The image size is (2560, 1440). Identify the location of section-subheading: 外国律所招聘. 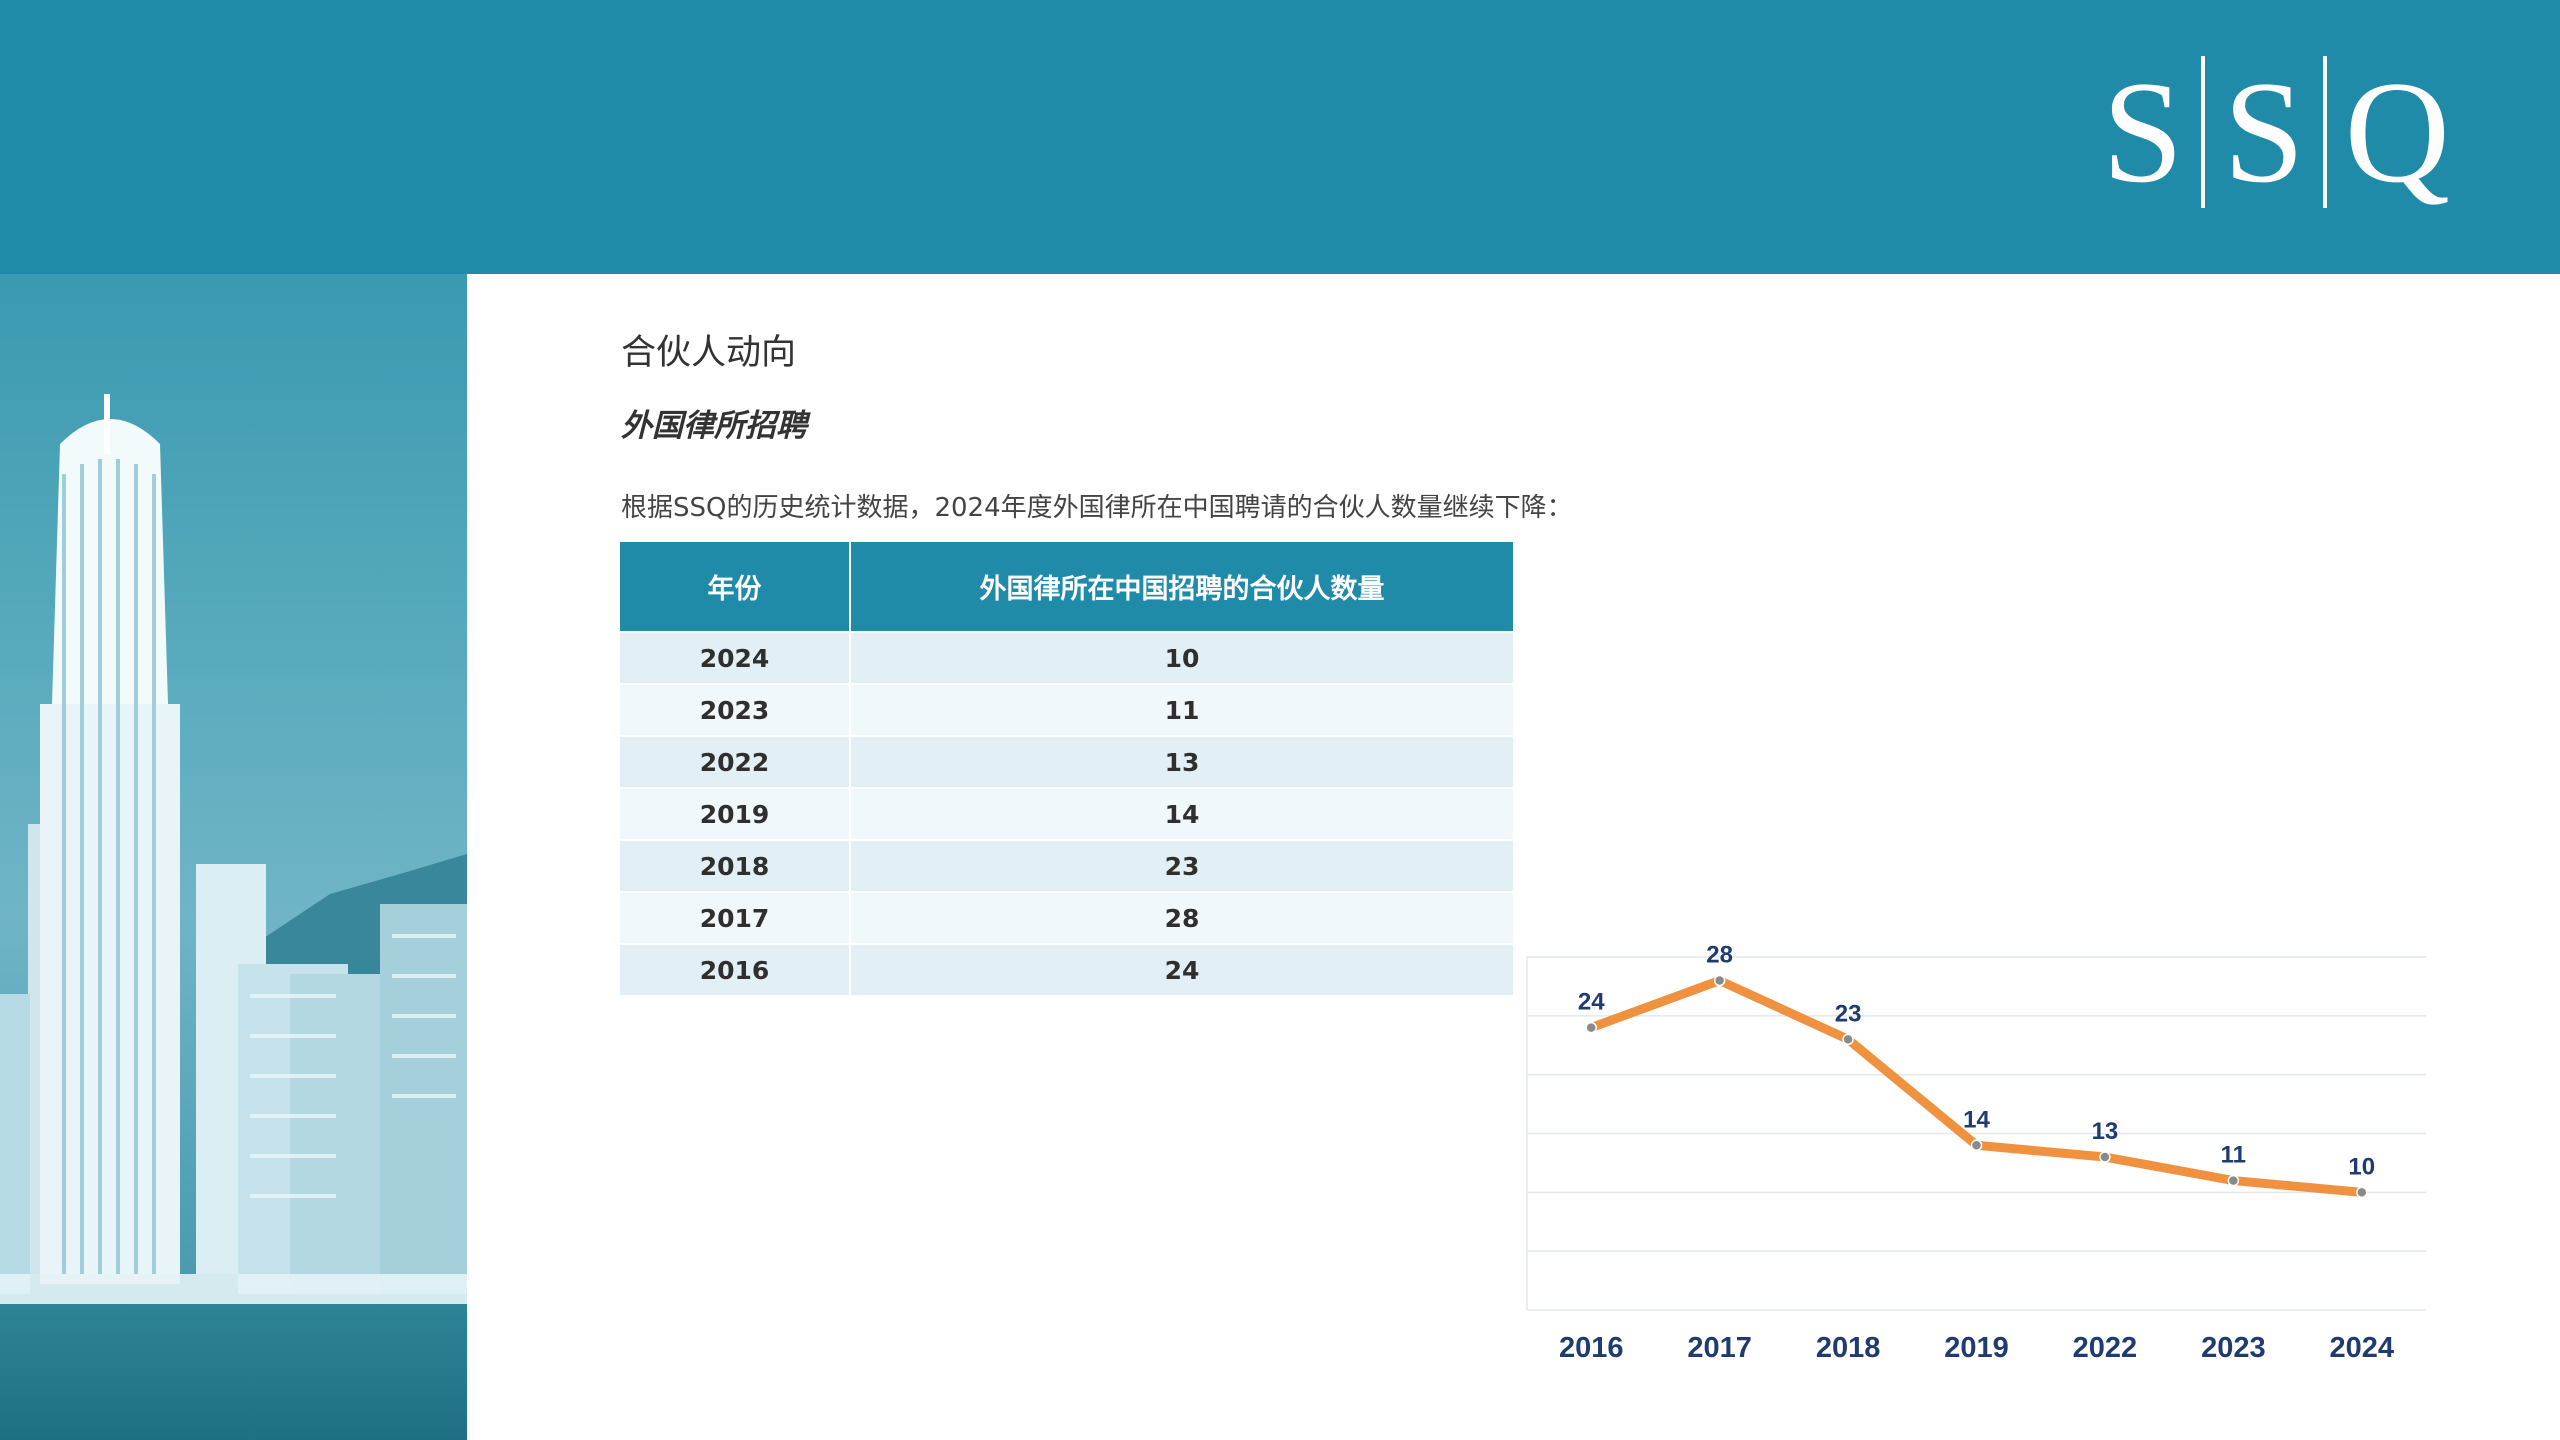
(714, 426).